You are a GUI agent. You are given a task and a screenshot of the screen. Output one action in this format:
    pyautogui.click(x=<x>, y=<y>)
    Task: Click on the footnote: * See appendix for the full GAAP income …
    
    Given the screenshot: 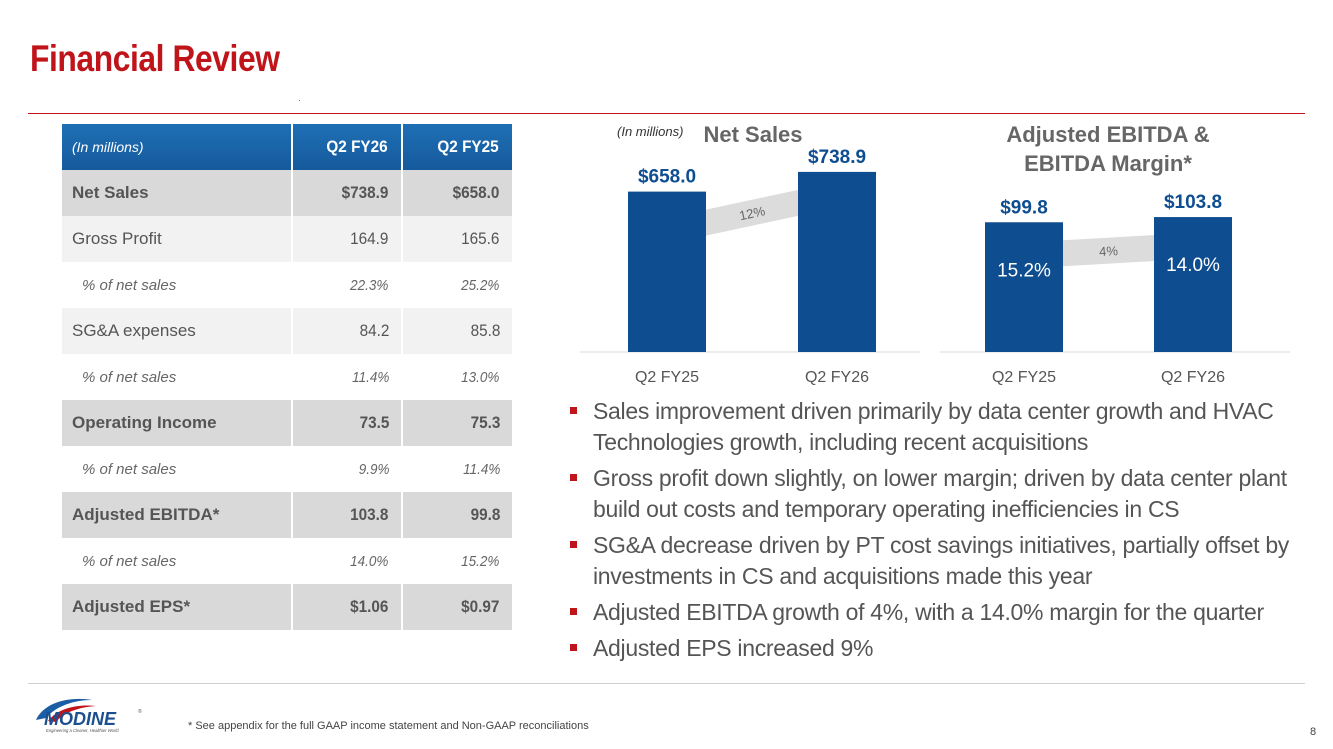 What is the action you would take?
    pyautogui.click(x=388, y=726)
    